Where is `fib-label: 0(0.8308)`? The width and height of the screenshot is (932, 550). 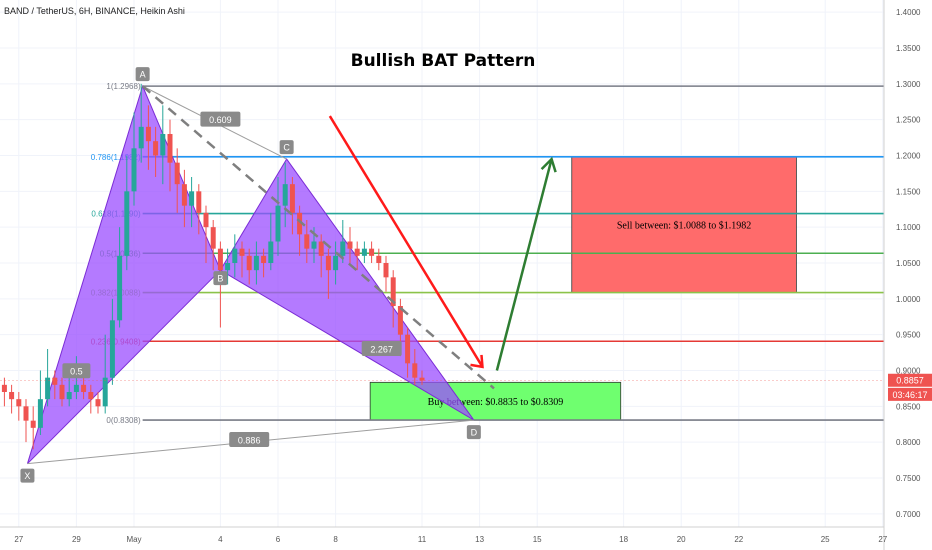
fib-label: 0(0.8308) is located at coordinates (123, 420).